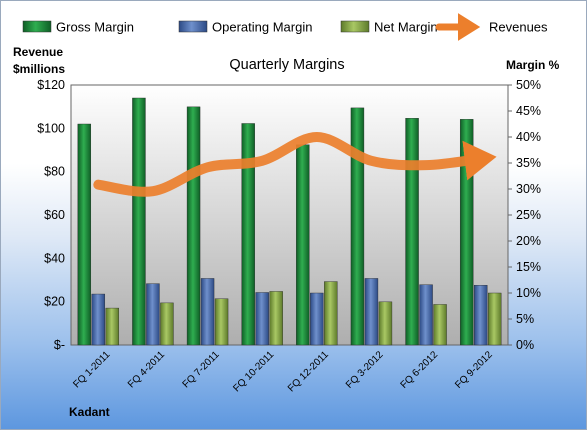 The width and height of the screenshot is (587, 430). What do you see at coordinates (39, 69) in the screenshot?
I see `left-axis-label-line2: $millions` at bounding box center [39, 69].